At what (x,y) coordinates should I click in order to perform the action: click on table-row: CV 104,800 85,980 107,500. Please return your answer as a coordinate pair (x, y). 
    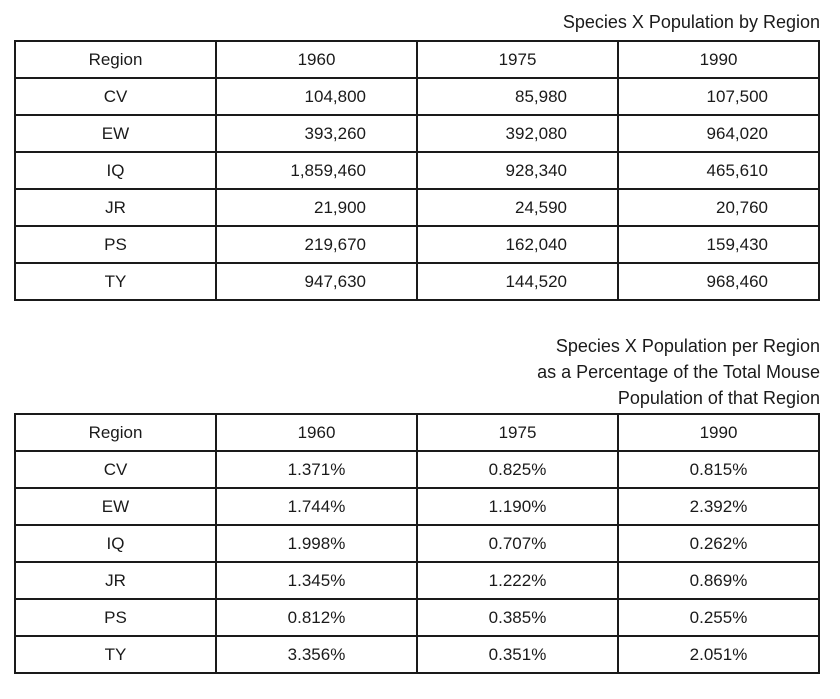
    Looking at the image, I should click on (417, 96).